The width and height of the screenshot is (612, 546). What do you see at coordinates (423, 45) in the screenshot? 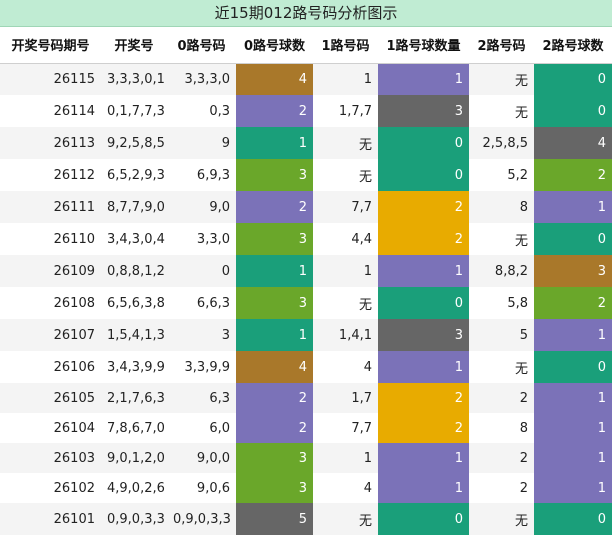
I see `header-road1-count: 1路号球数量` at bounding box center [423, 45].